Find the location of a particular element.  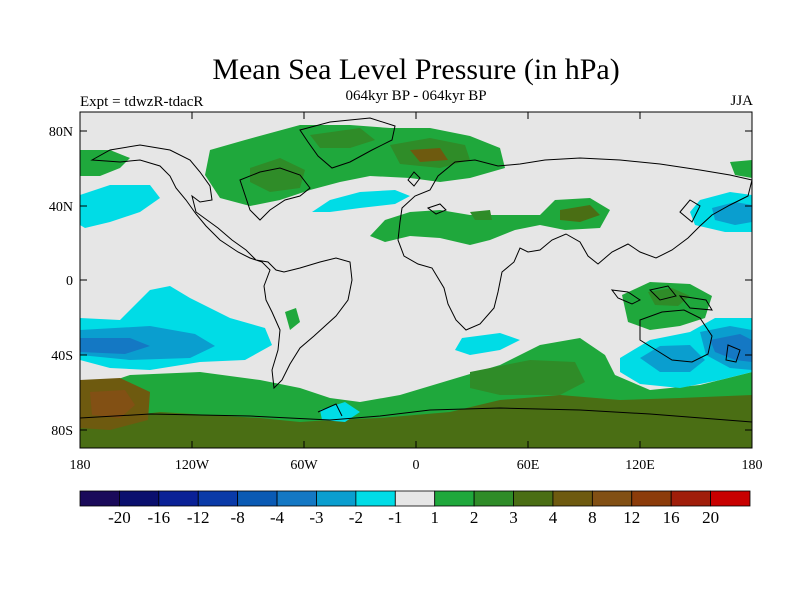

new-zealand-coastline is located at coordinates (733, 353).